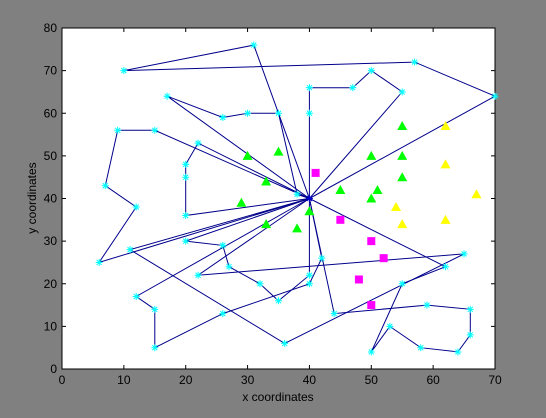  Describe the element at coordinates (51, 28) in the screenshot. I see `y-tick-label: 80` at that location.